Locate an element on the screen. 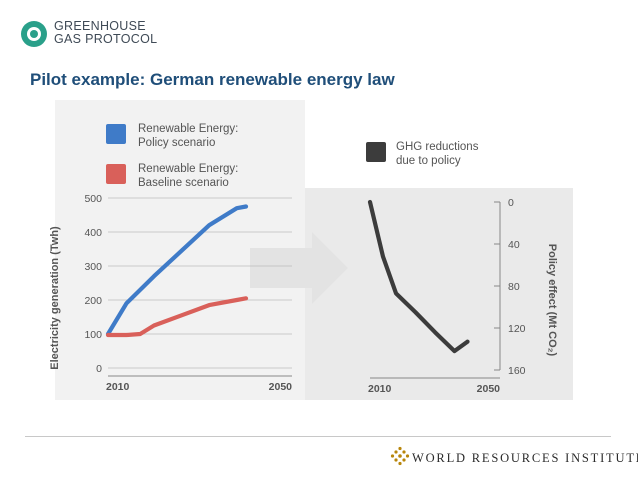 The image size is (638, 479). y-tick-label: 200 is located at coordinates (93, 301).